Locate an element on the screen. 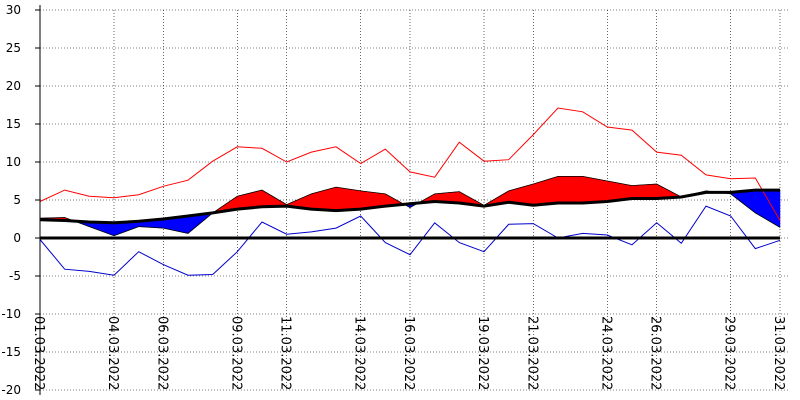  x-tick-label: 06.03.2022 is located at coordinates (161, 353).